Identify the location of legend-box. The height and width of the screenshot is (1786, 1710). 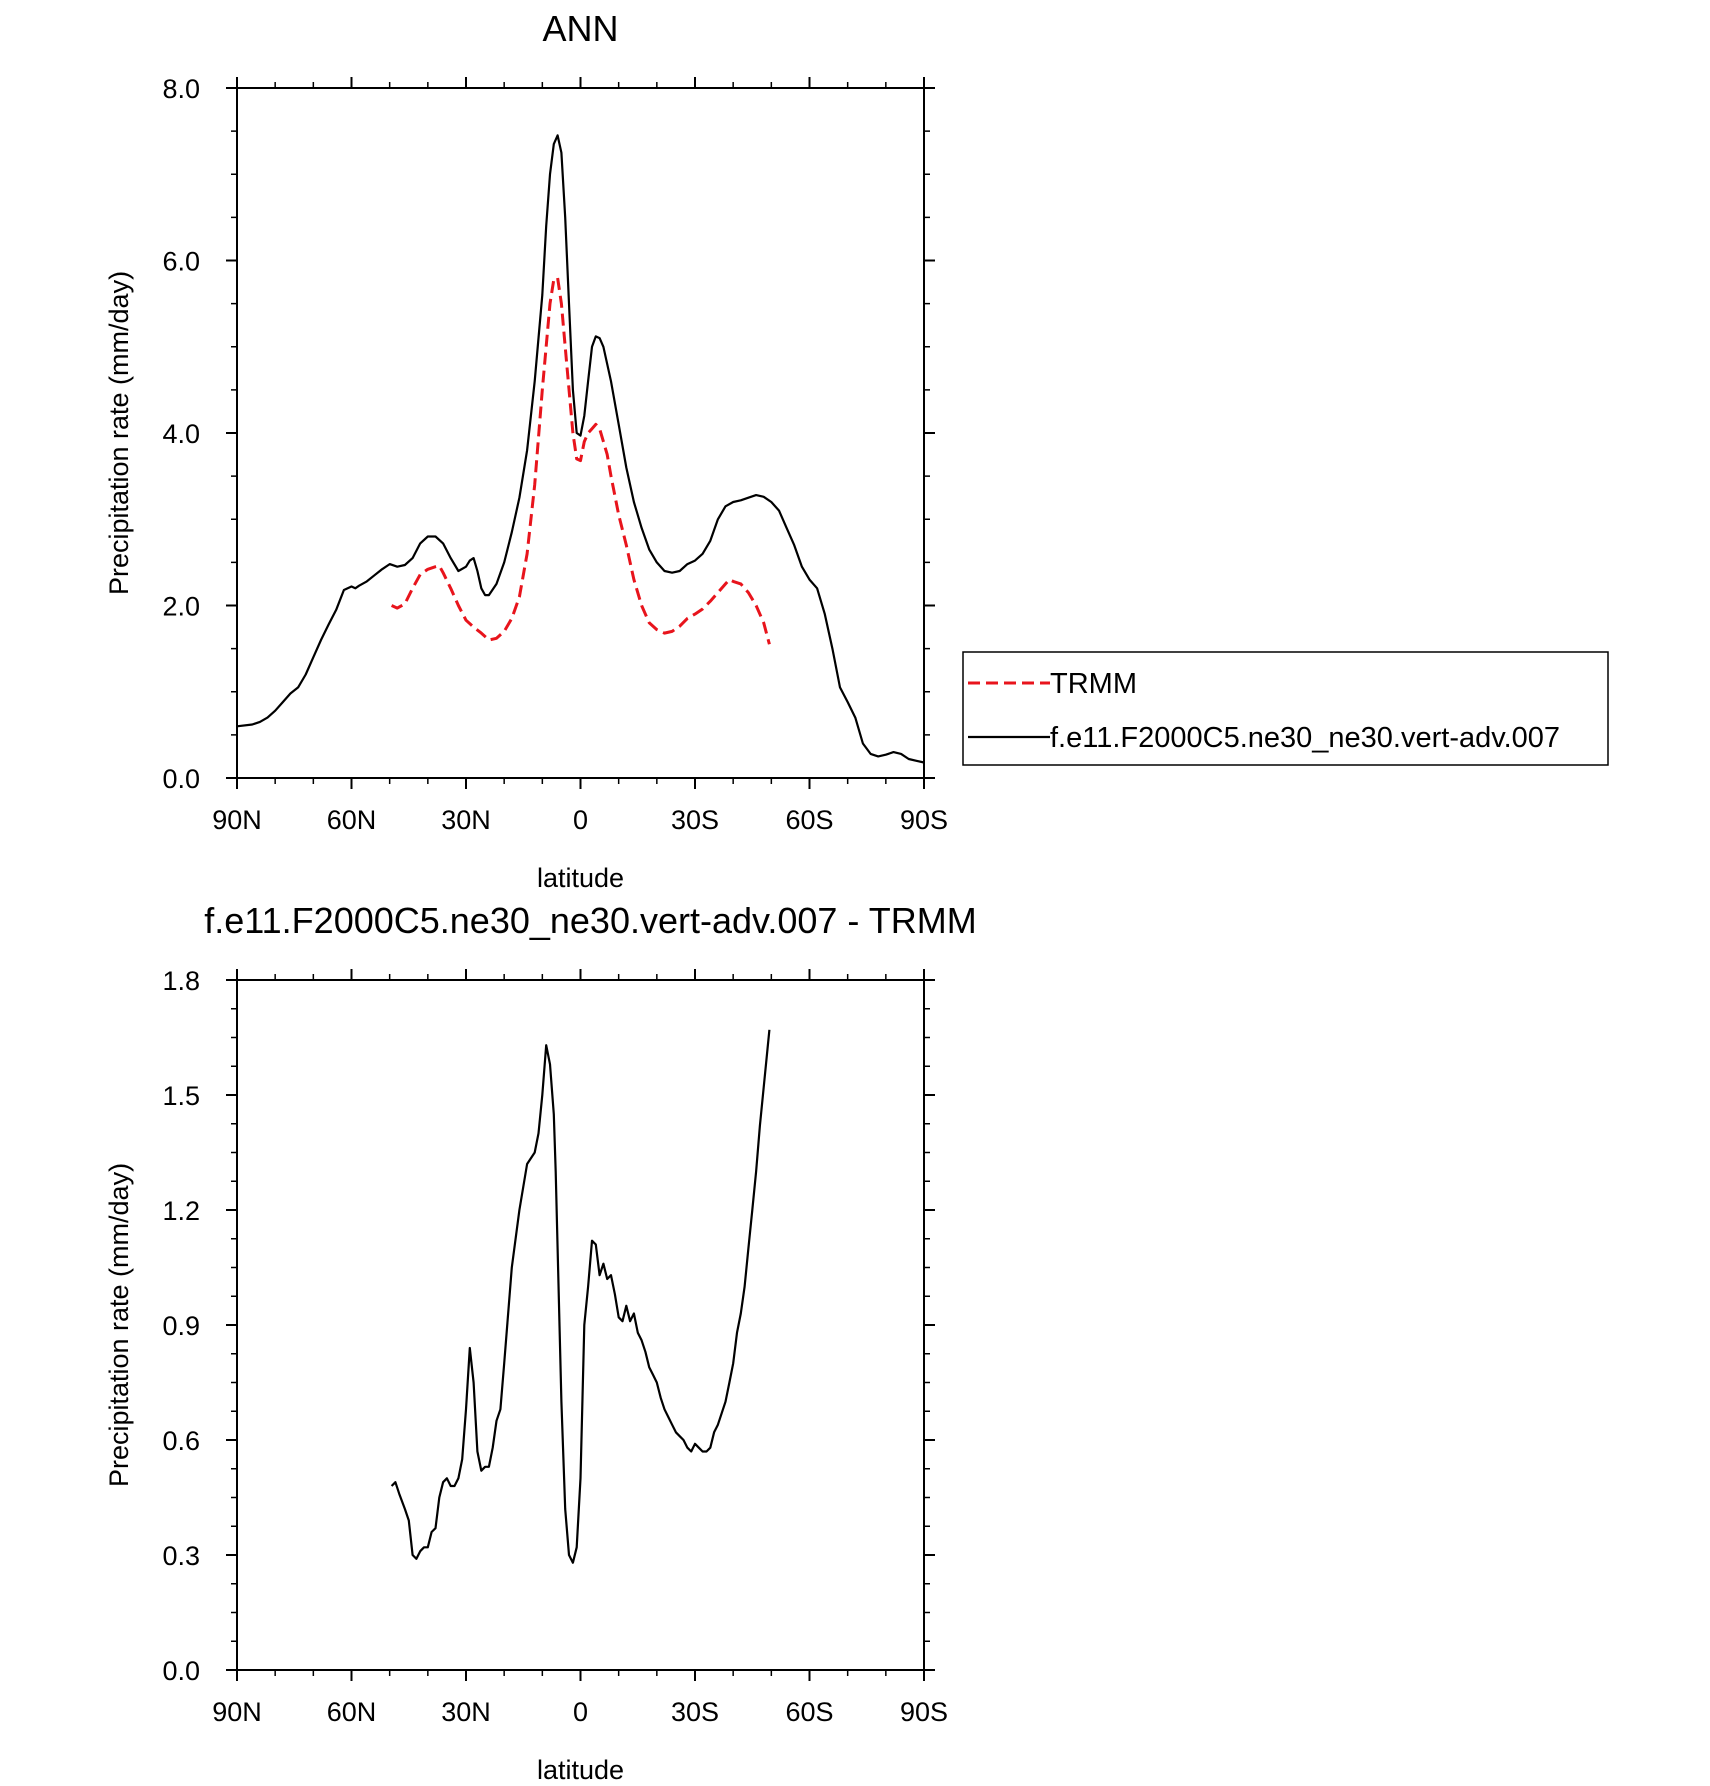
(1285, 708).